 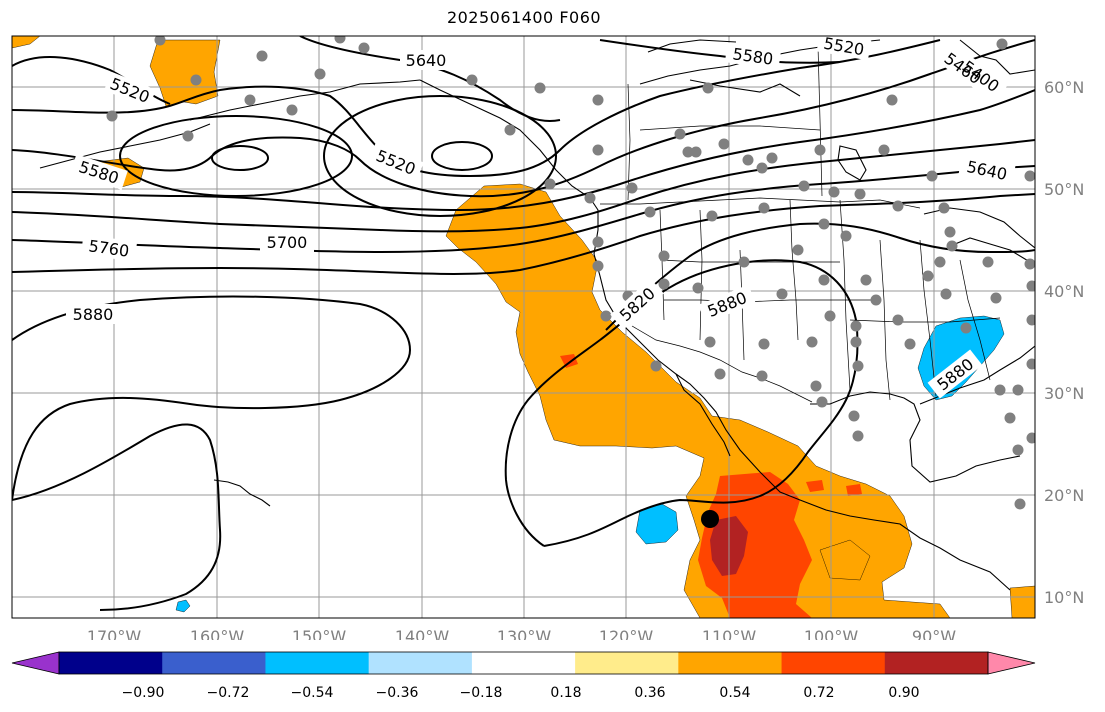 I want to click on strong-positive-anomaly-fill, so click(x=711, y=486).